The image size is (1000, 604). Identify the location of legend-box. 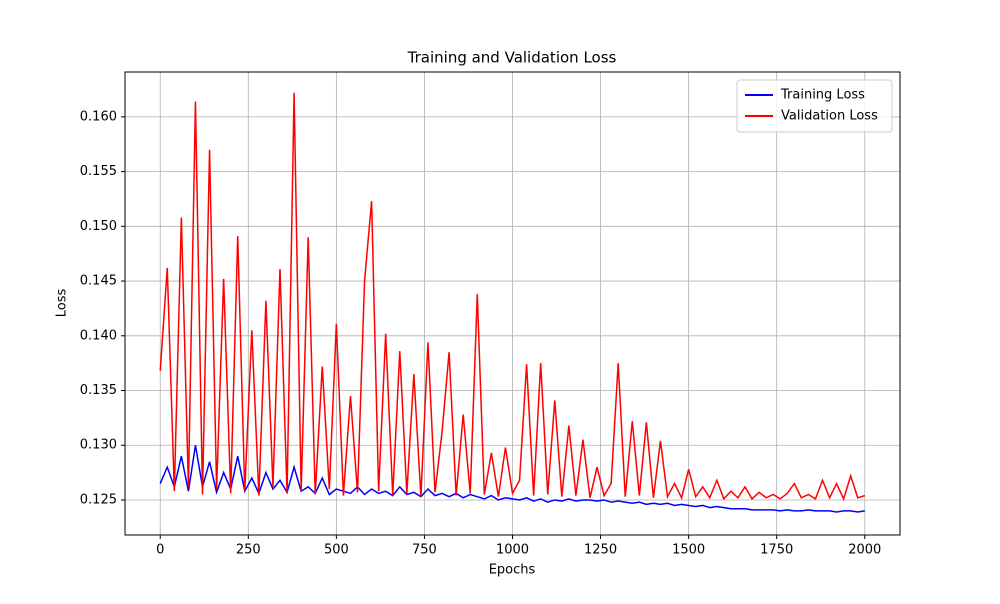
(814, 106).